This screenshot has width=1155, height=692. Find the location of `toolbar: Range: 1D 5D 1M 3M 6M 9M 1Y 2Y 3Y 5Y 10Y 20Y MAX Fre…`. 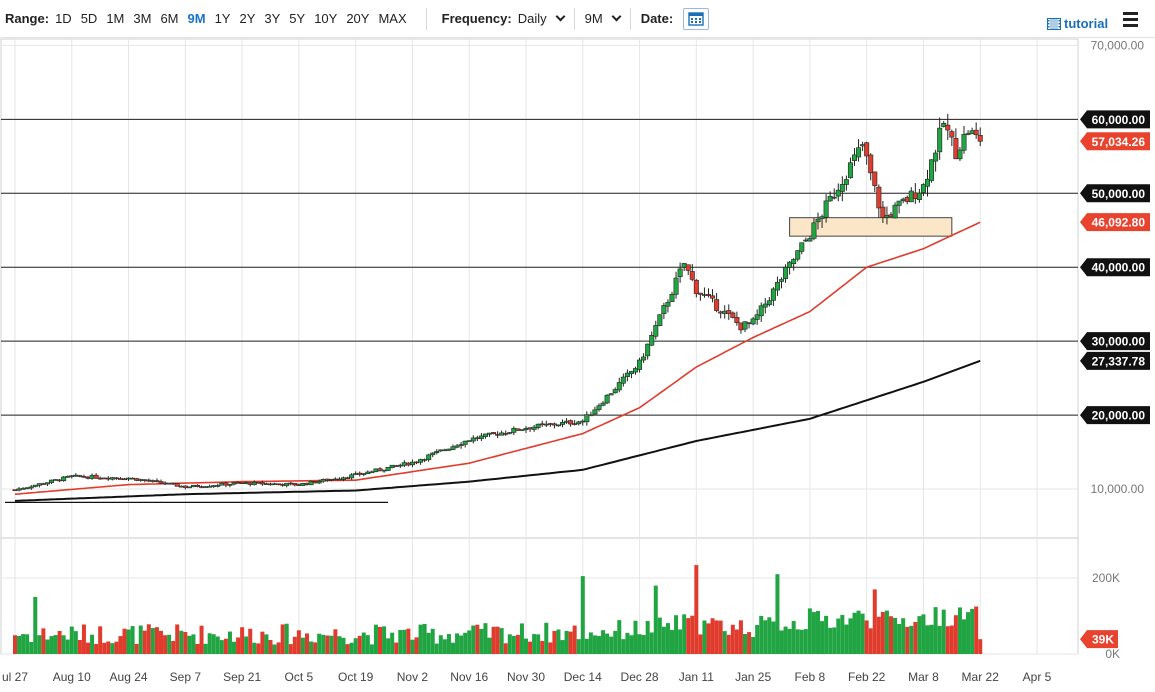

toolbar: Range: 1D 5D 1M 3M 6M 9M 1Y 2Y 3Y 5Y 10Y 20Y MAX Fre… is located at coordinates (577, 19).